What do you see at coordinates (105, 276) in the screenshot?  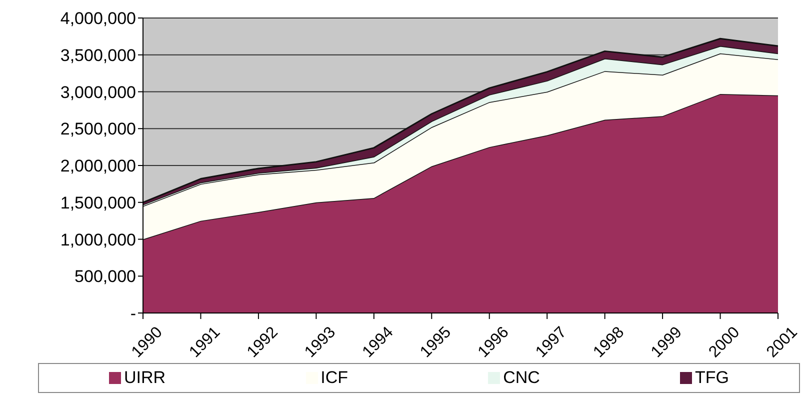 I see `y-tick-label: 500,000` at bounding box center [105, 276].